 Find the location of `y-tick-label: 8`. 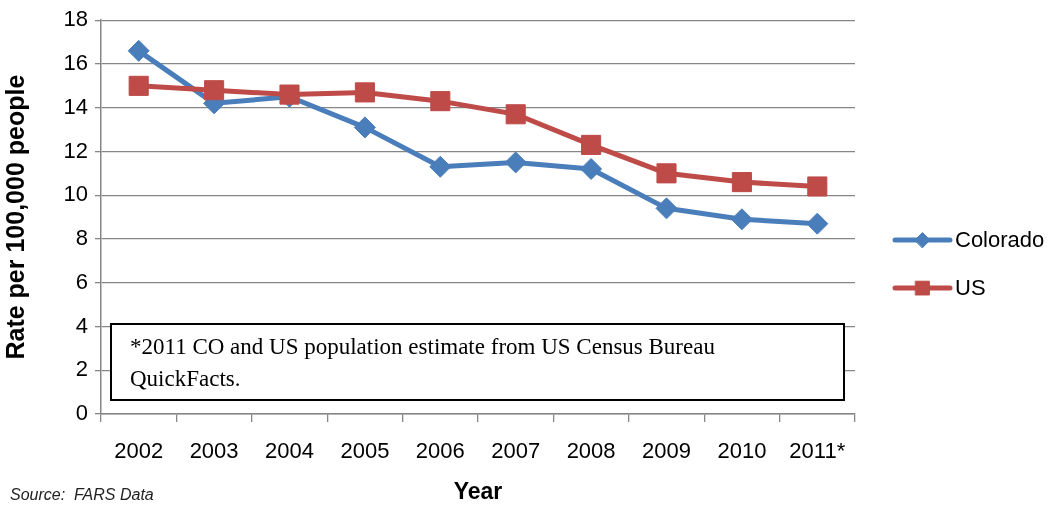

y-tick-label: 8 is located at coordinates (81, 238).